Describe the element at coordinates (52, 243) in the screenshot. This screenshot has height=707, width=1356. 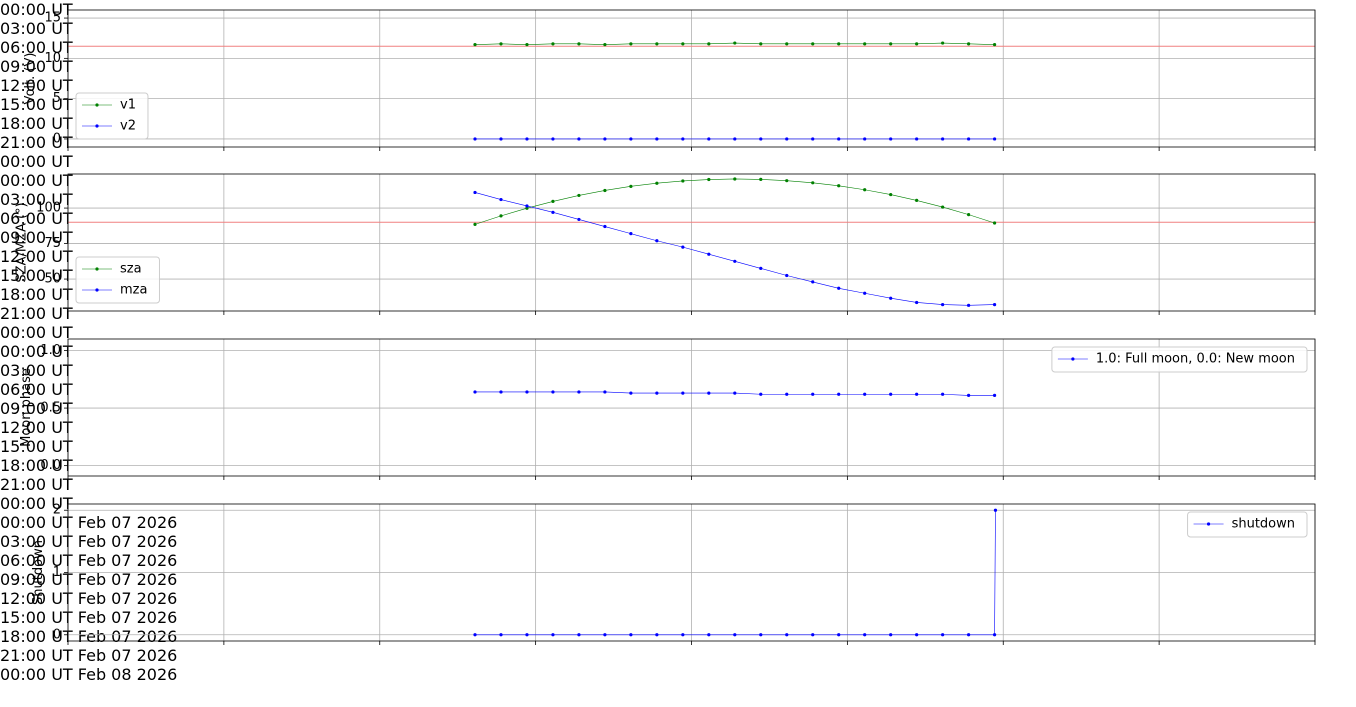
I see `y-tick-label: 75` at that location.